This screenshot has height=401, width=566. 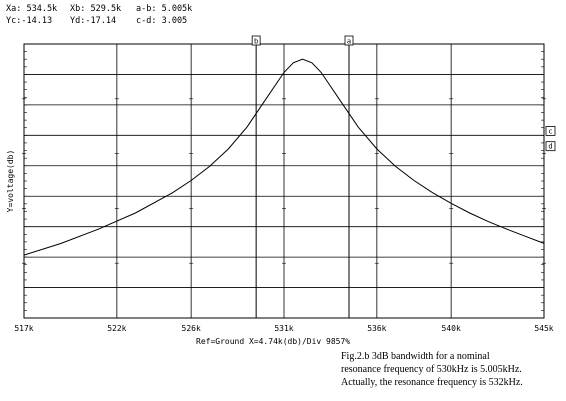 I want to click on cursor-label-b: b, so click(x=256, y=42).